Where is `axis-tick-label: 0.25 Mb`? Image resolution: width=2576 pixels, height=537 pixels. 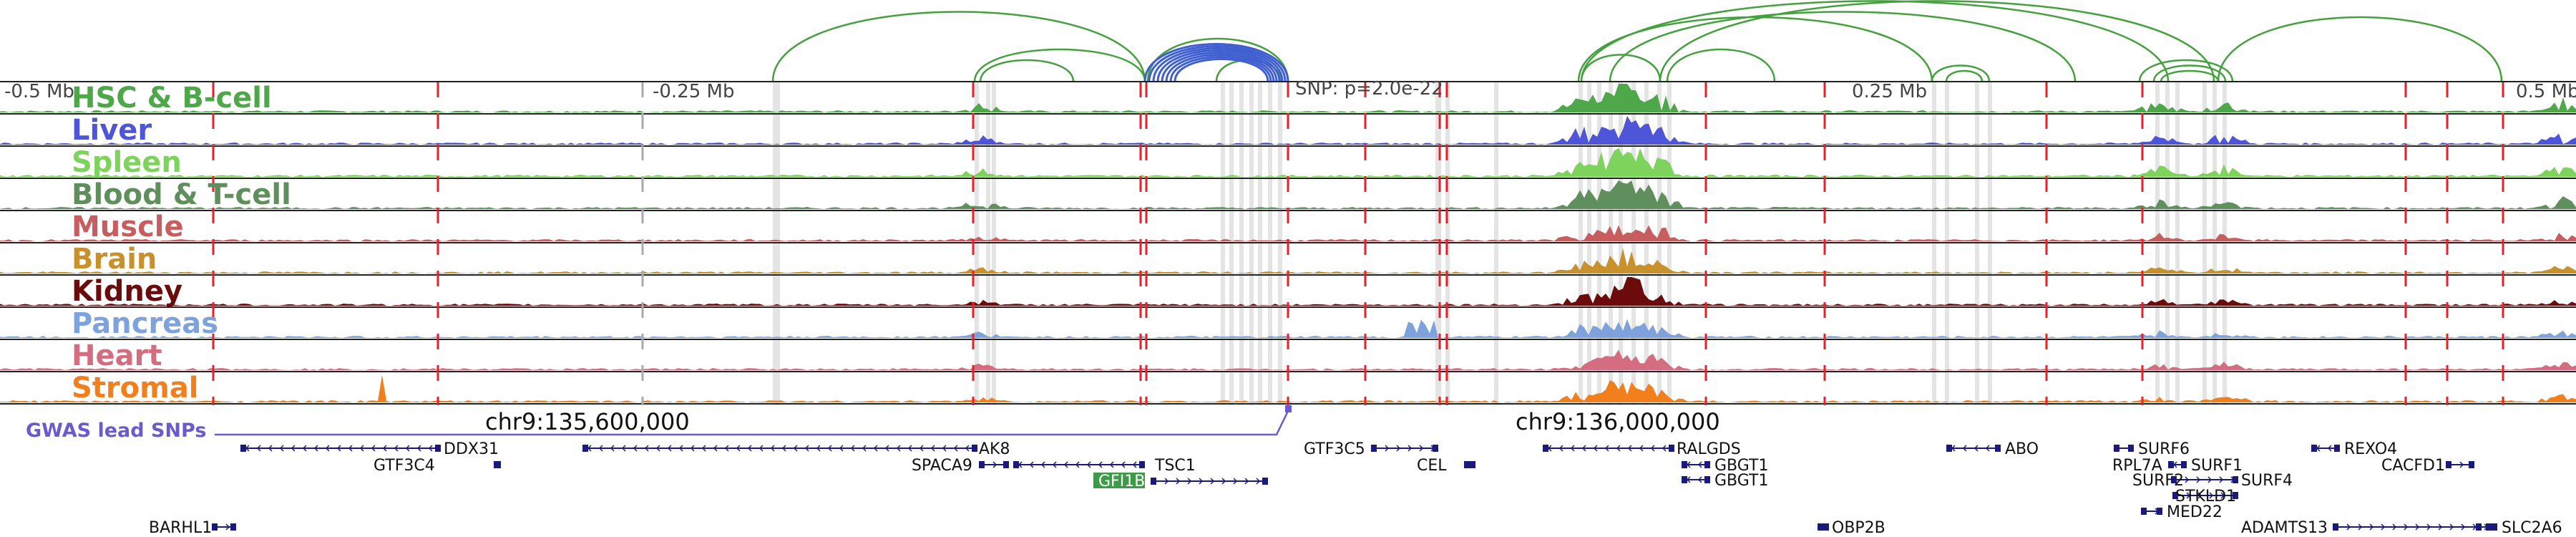
axis-tick-label: 0.25 Mb is located at coordinates (1889, 91).